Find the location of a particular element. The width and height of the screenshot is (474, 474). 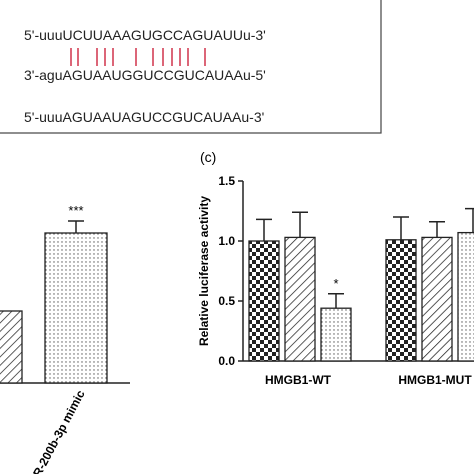

significance: * is located at coordinates (335, 283).